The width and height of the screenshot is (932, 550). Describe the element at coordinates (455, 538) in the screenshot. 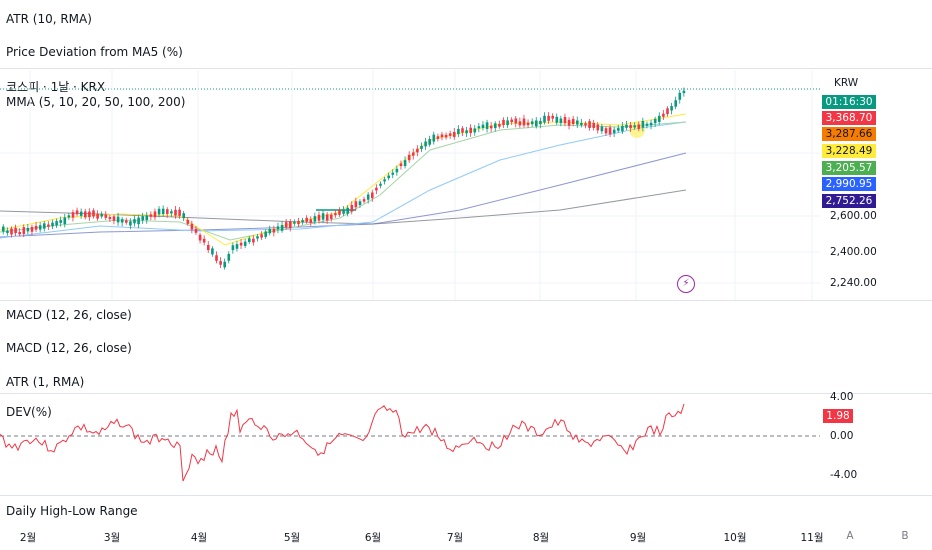

I see `time-label-jul: 7월` at that location.